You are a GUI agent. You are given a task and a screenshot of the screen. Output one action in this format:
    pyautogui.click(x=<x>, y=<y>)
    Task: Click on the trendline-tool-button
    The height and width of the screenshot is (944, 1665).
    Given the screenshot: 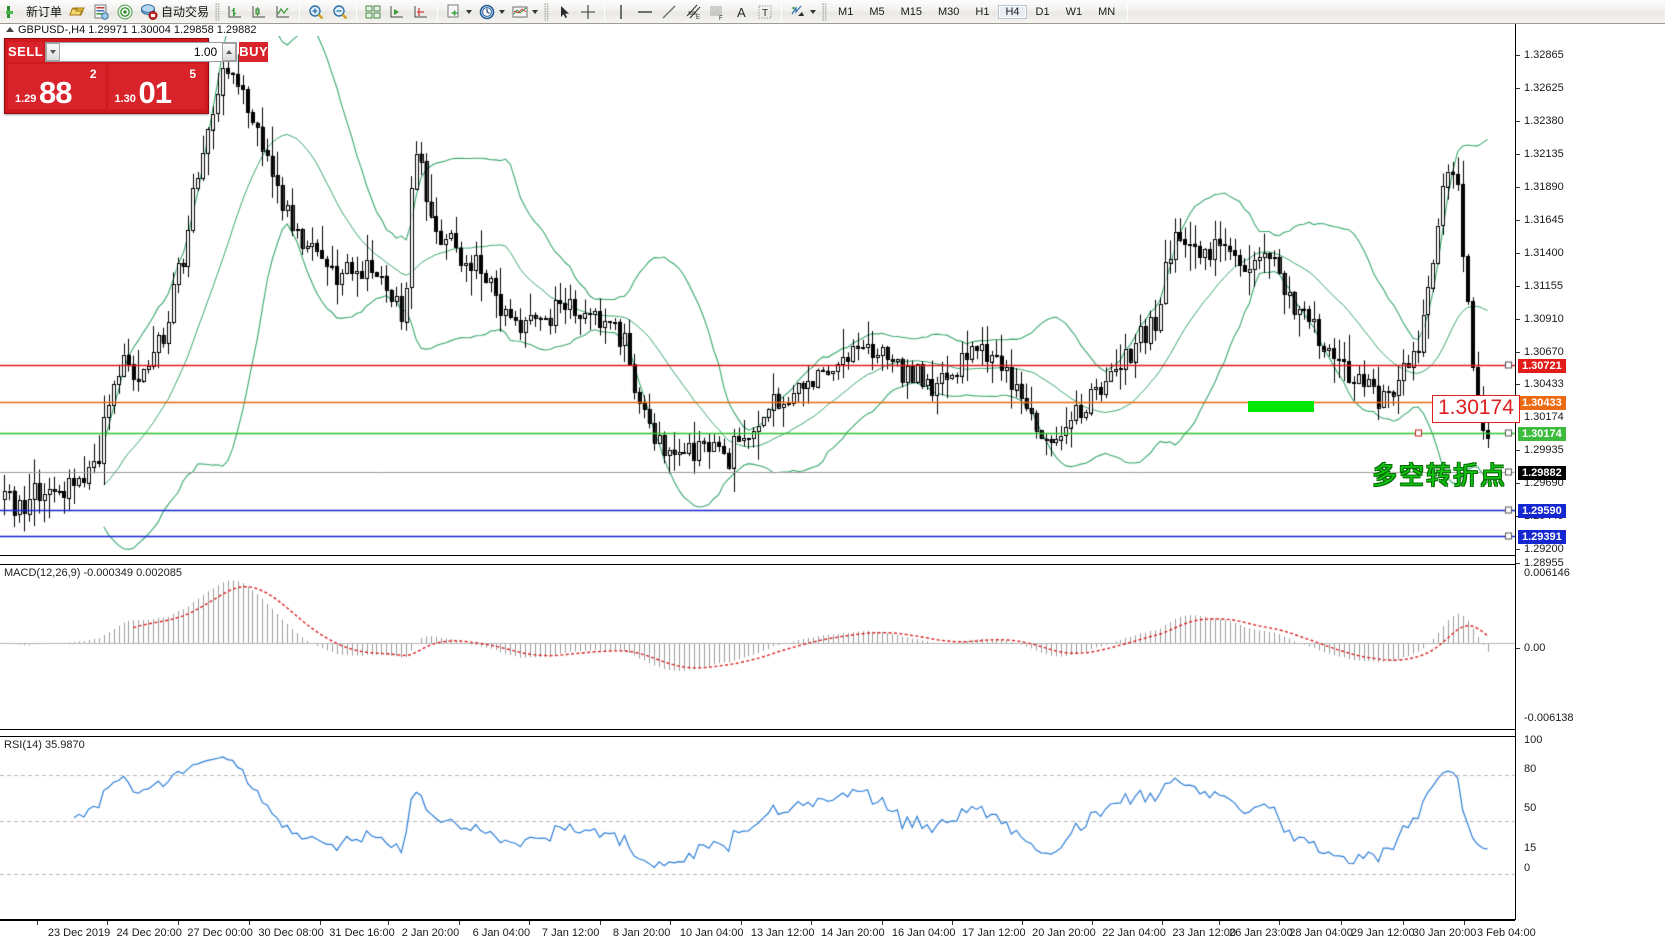 What is the action you would take?
    pyautogui.click(x=669, y=12)
    